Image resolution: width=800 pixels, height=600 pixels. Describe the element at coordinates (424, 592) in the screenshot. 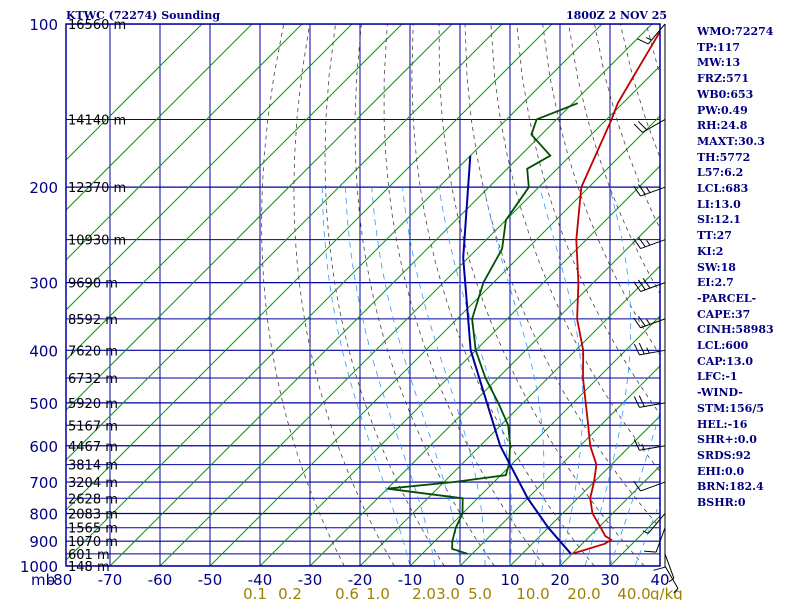

I see `mixing-ratio-label: 2.0` at that location.